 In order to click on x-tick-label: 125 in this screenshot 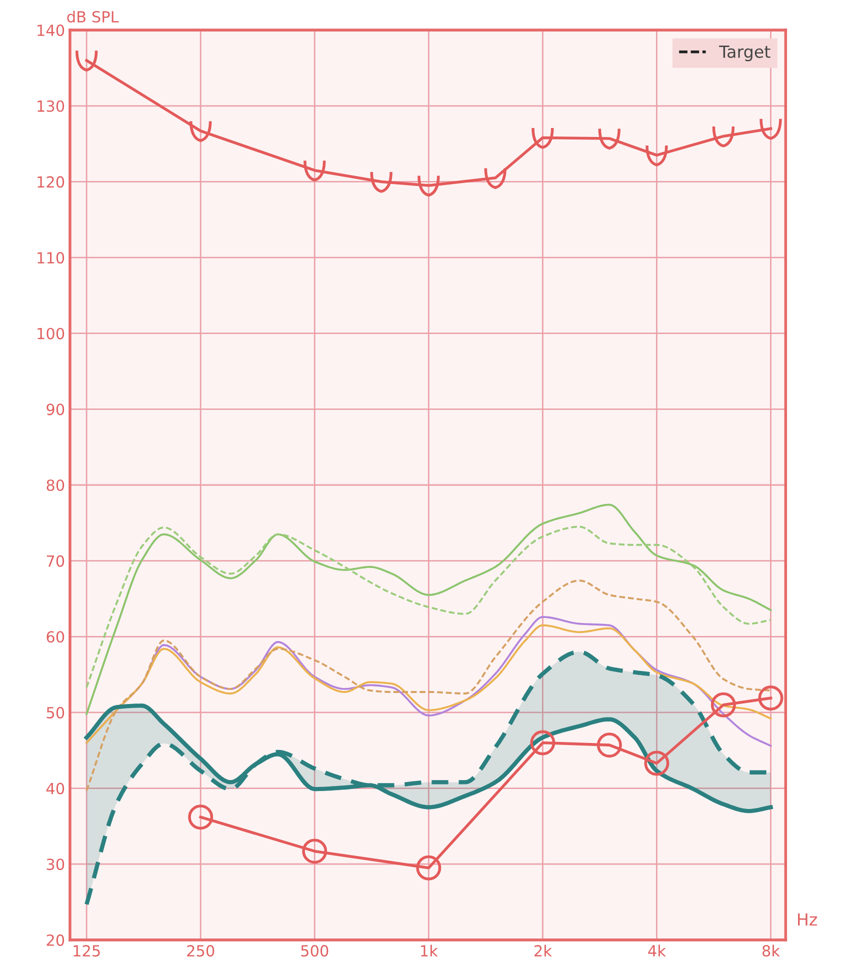, I will do `click(87, 951)`.